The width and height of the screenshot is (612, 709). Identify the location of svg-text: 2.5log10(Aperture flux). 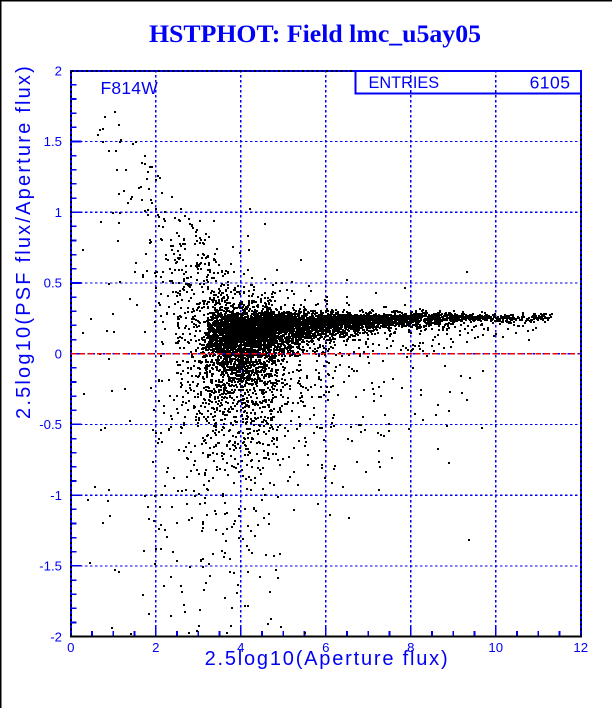
(327, 659).